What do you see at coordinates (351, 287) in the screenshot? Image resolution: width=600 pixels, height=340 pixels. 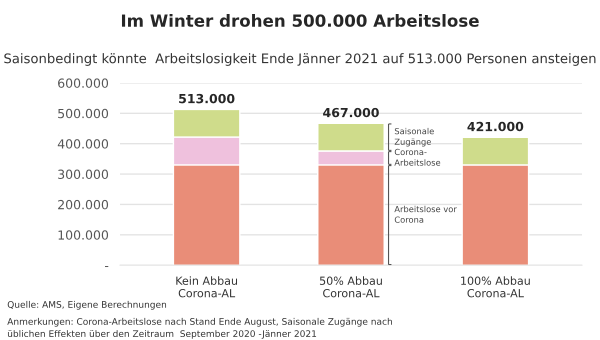 I see `x-tick-label: 50% Abbau Corona-AL` at bounding box center [351, 287].